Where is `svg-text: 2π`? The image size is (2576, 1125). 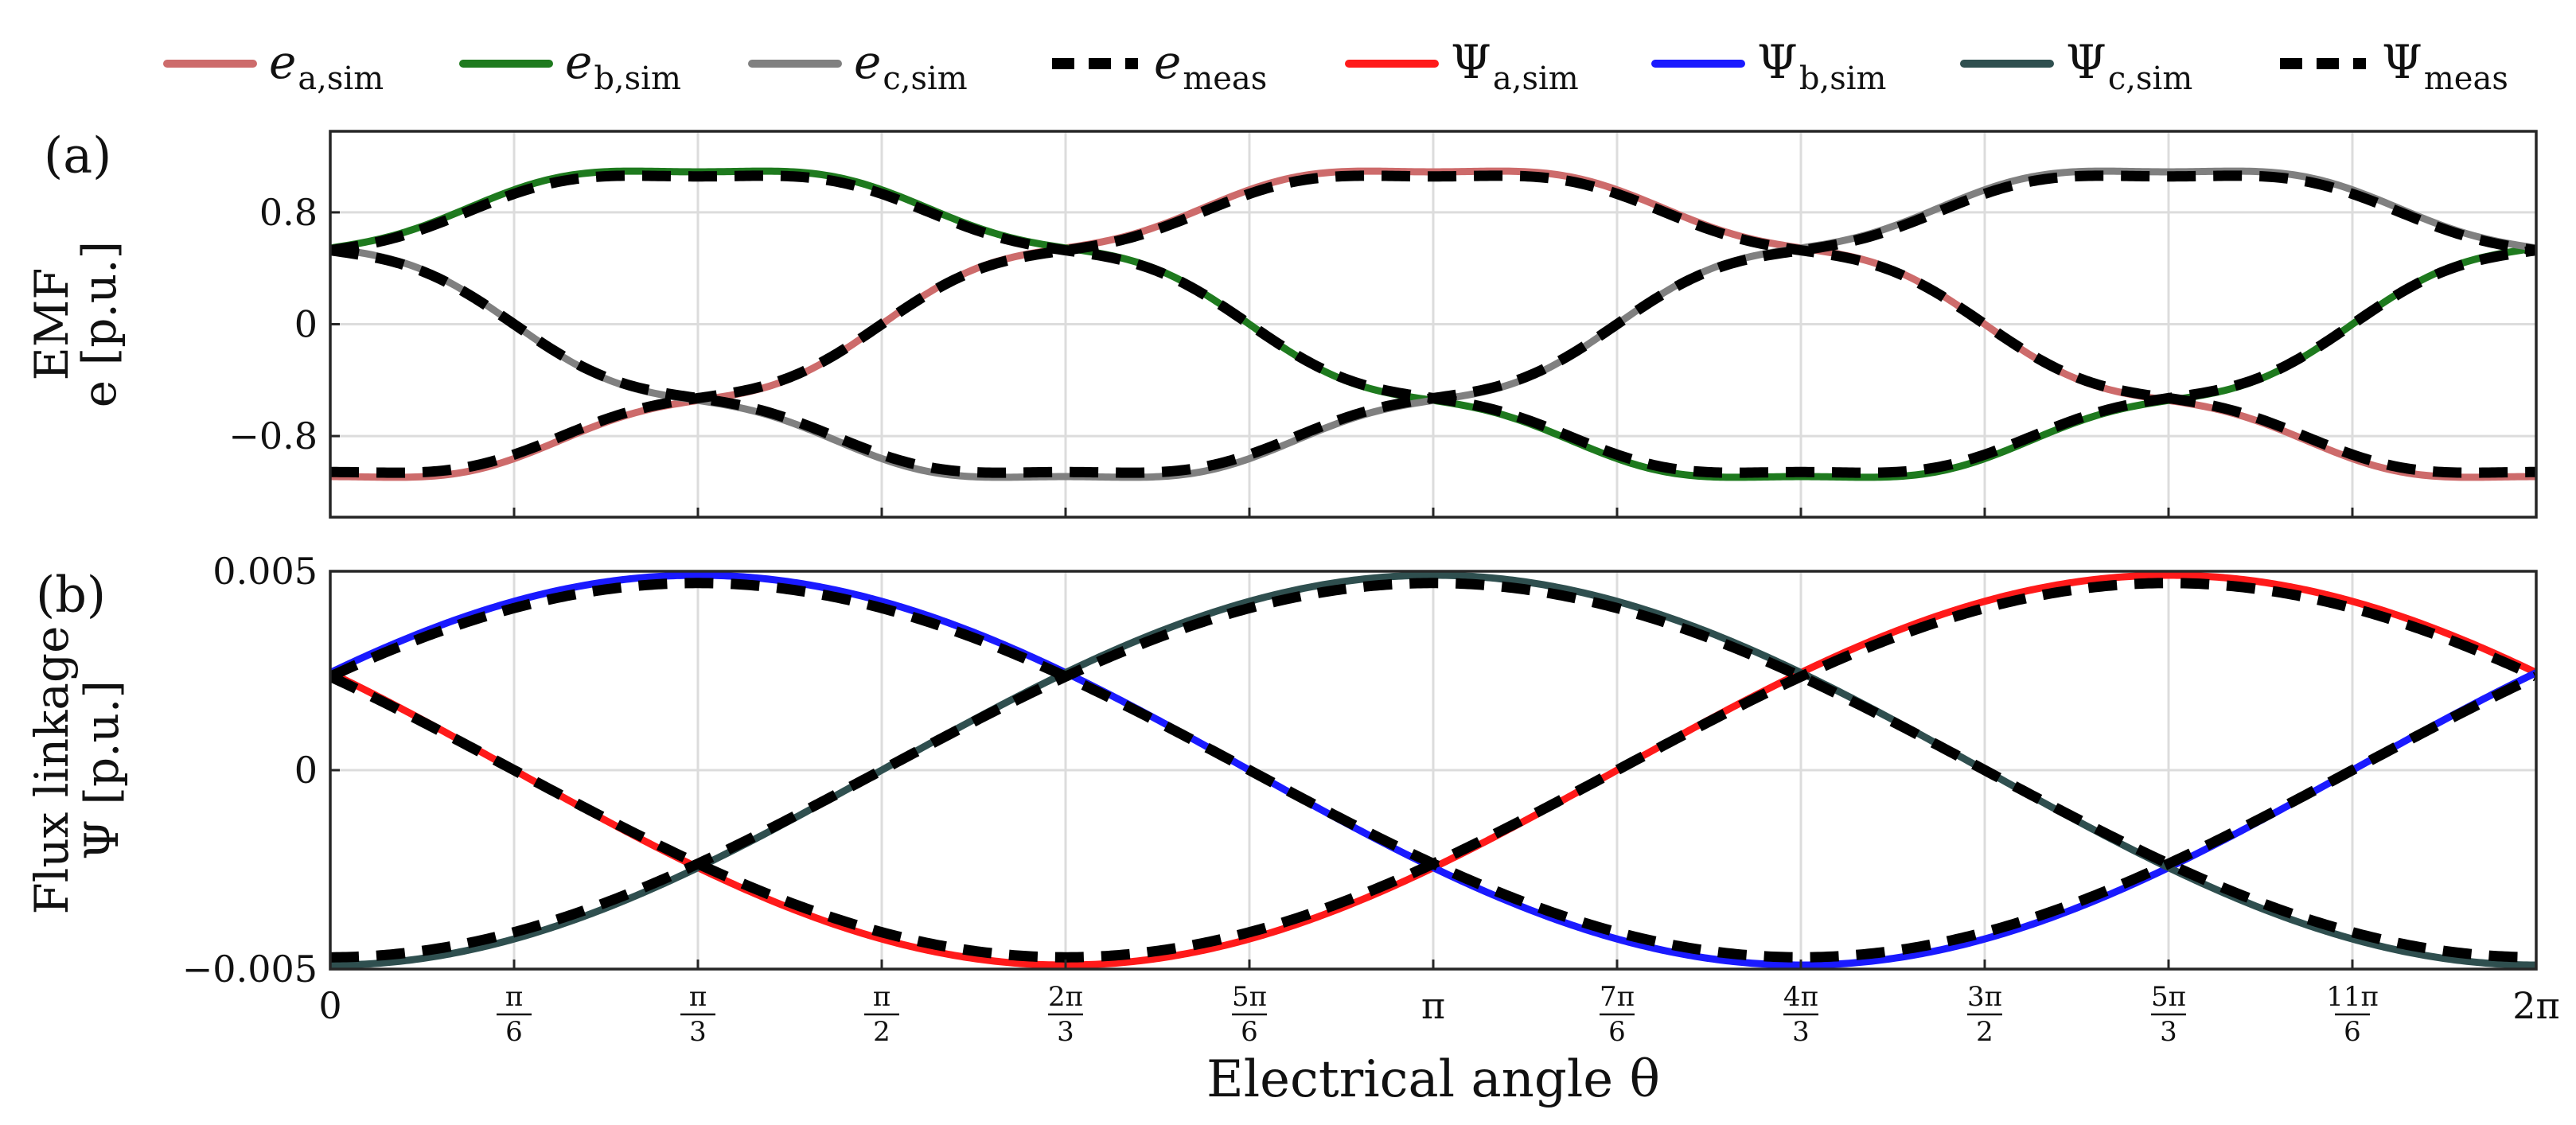
svg-text: 2π is located at coordinates (1065, 997).